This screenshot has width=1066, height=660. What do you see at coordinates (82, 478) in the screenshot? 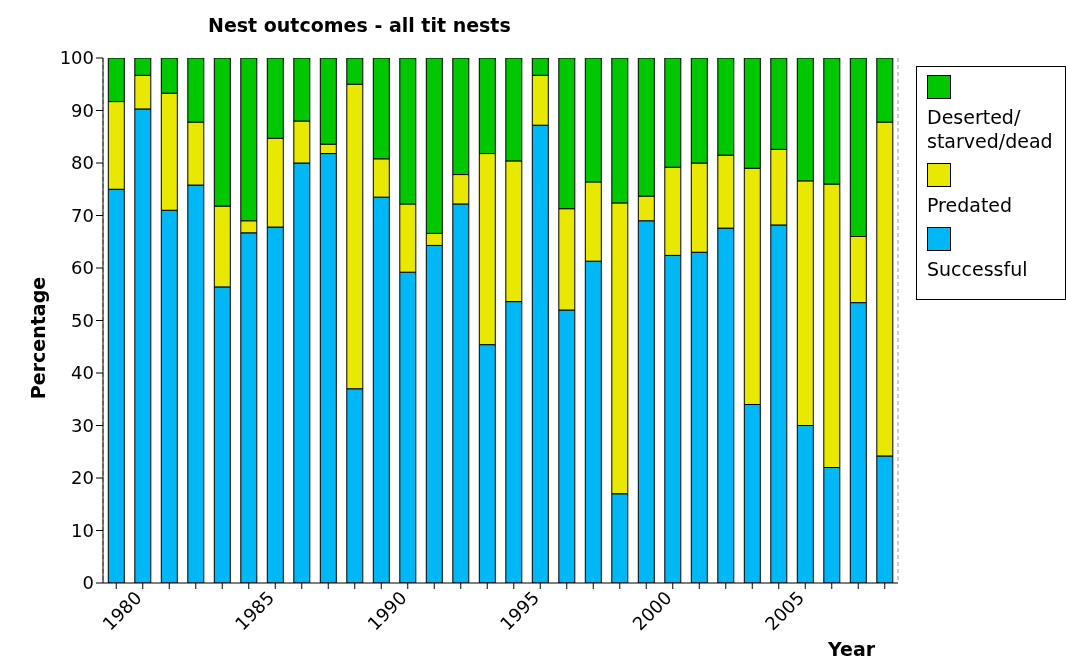
I see `y-tick-label: 20` at bounding box center [82, 478].